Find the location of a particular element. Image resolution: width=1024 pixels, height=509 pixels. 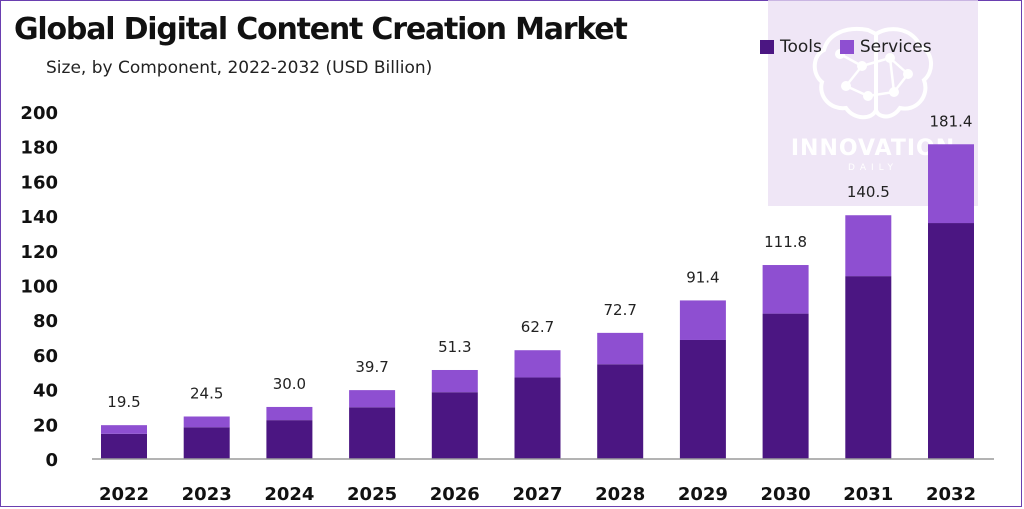

y-tick-label: 0 is located at coordinates (51, 460).